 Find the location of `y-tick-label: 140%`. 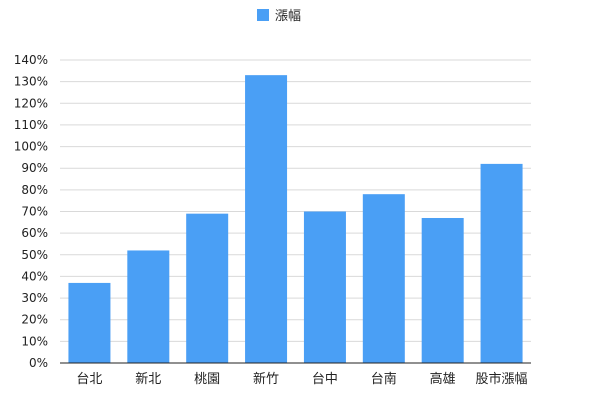

y-tick-label: 140% is located at coordinates (31, 60).